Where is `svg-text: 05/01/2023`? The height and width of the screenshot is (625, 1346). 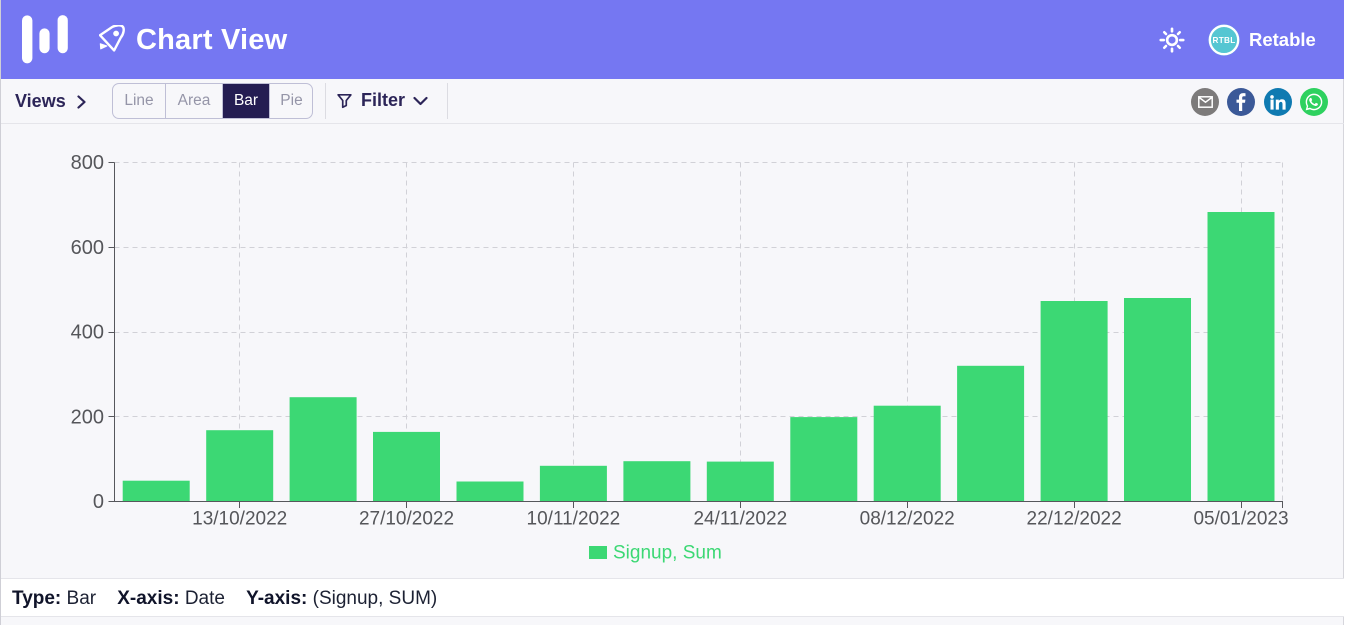
svg-text: 05/01/2023 is located at coordinates (1240, 519).